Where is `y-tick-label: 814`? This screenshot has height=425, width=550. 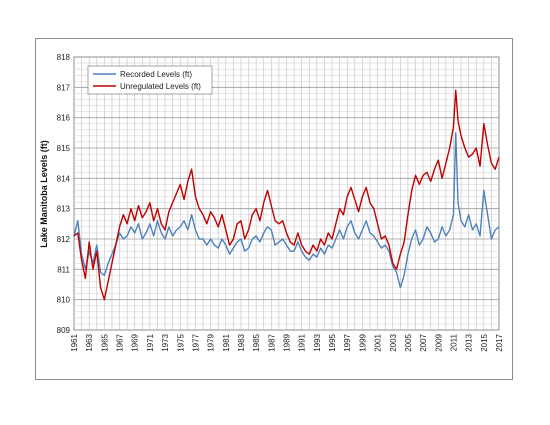 y-tick-label: 814 is located at coordinates (64, 178).